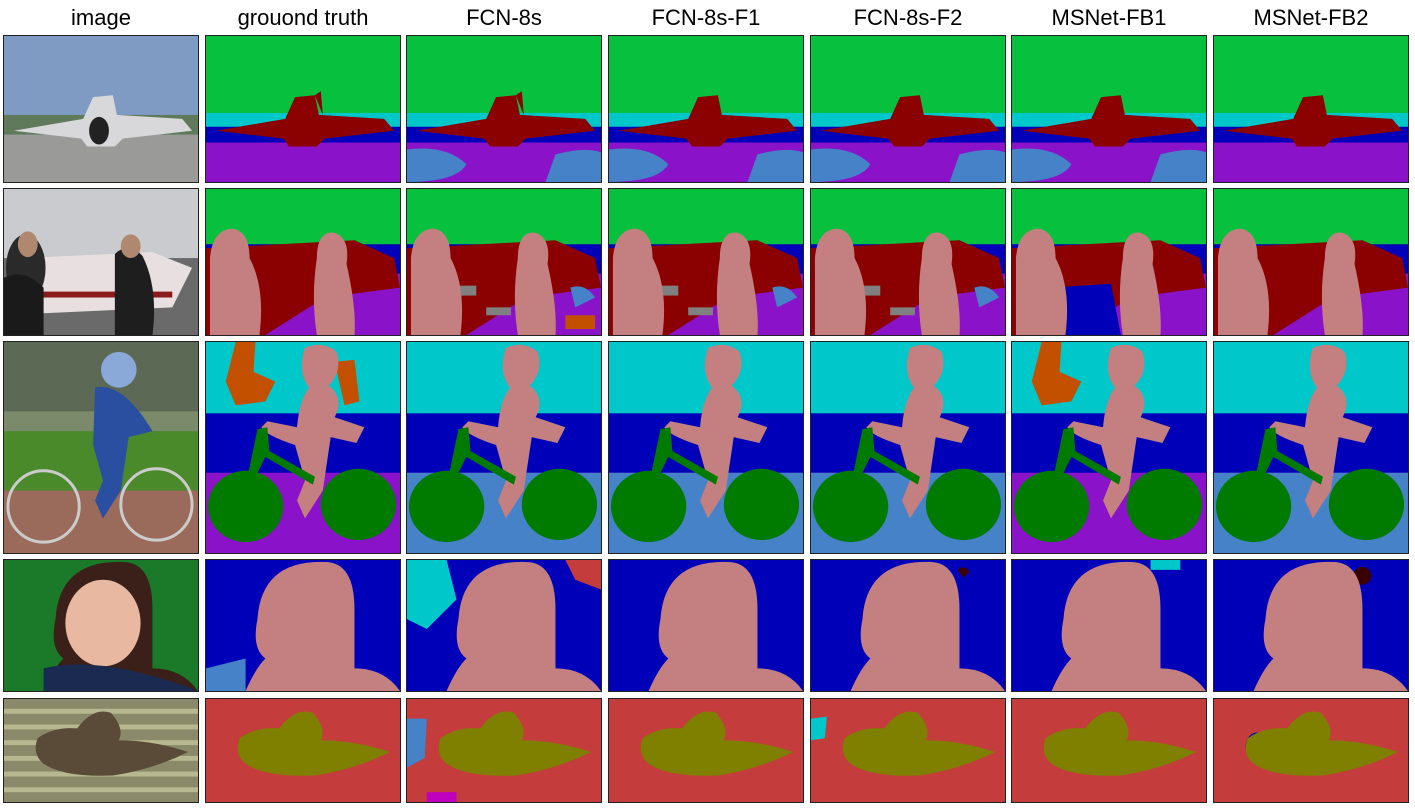  Describe the element at coordinates (101, 750) in the screenshot. I see `photo-duck-image` at that location.